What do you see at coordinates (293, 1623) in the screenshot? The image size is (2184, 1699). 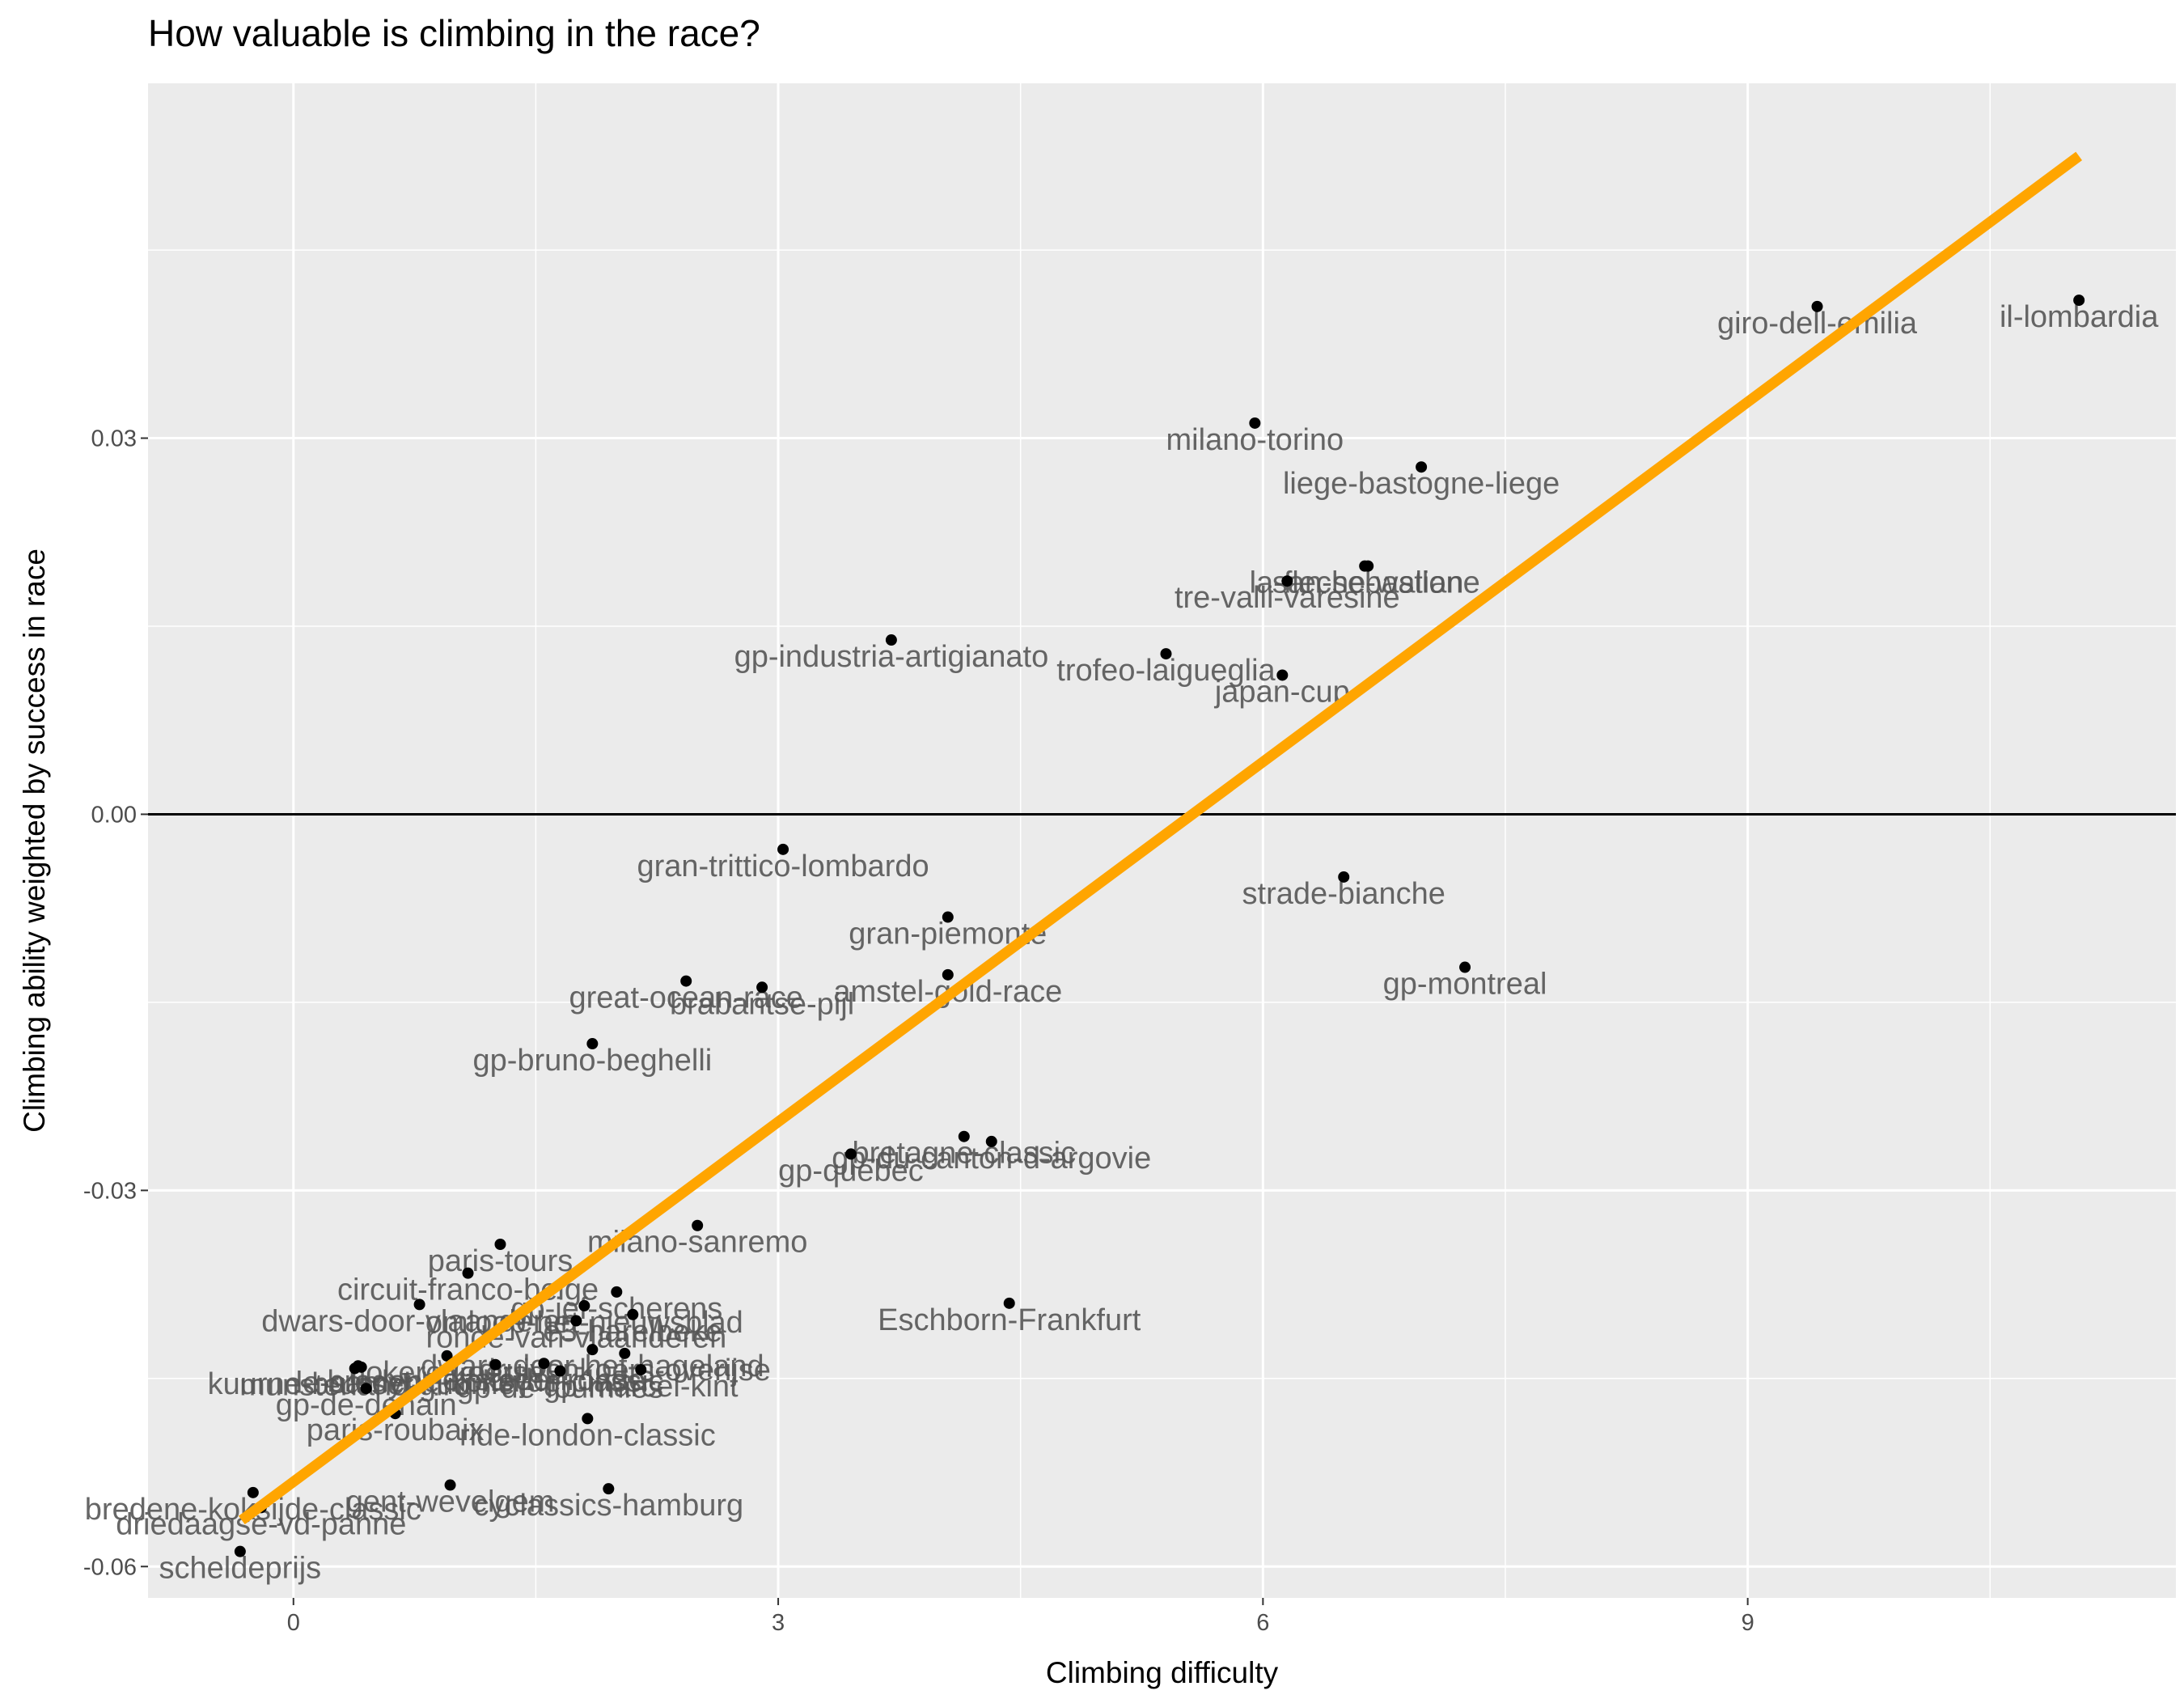 I see `x-tick-label: 0` at bounding box center [293, 1623].